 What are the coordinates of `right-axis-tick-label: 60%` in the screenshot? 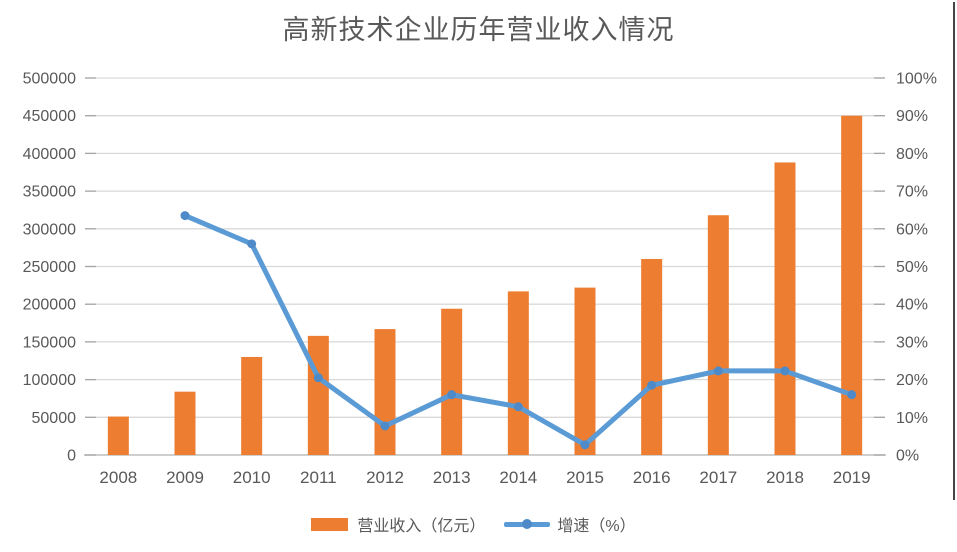 It's located at (912, 229).